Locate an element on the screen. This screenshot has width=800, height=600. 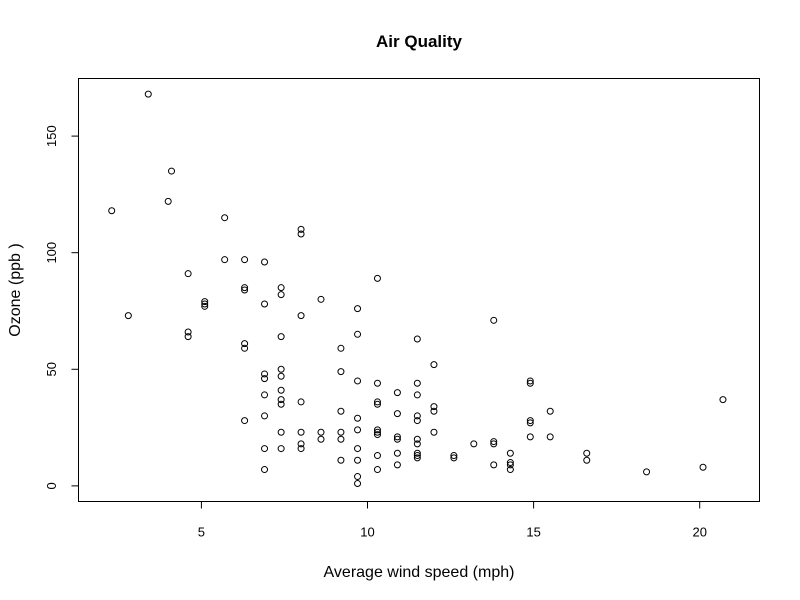
y-axis: 0 50 100 150 is located at coordinates (61, 307).